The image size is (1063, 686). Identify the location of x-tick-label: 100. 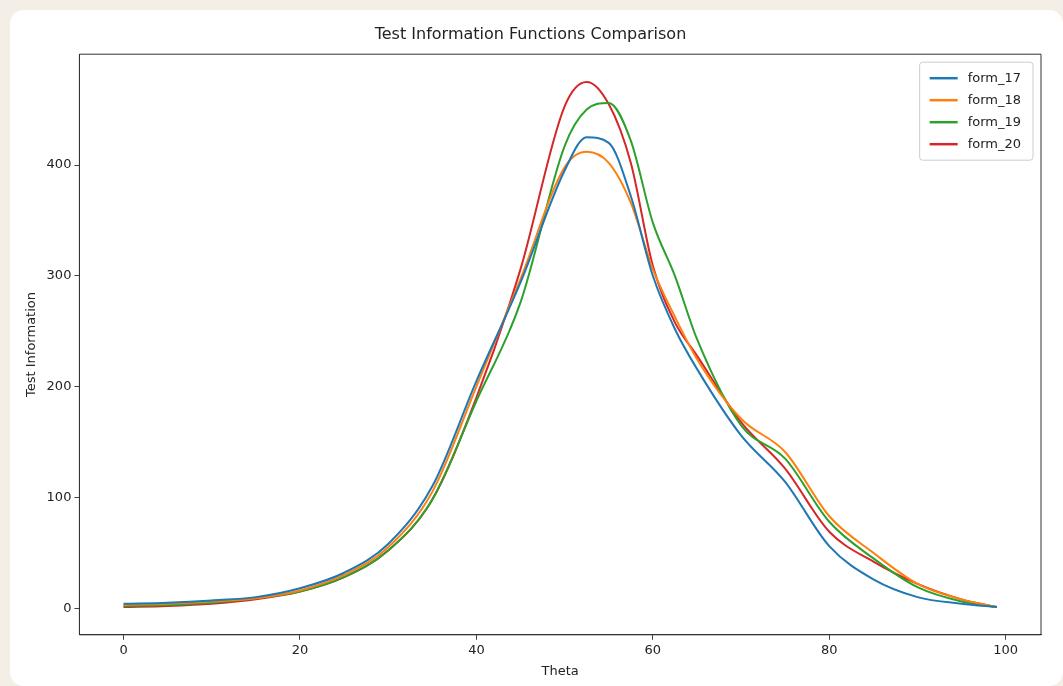
(1006, 649).